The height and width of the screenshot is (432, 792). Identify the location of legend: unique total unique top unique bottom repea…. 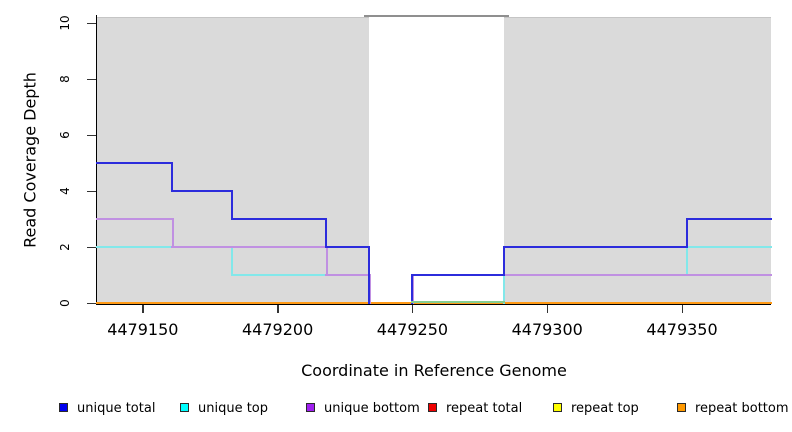
(396, 411).